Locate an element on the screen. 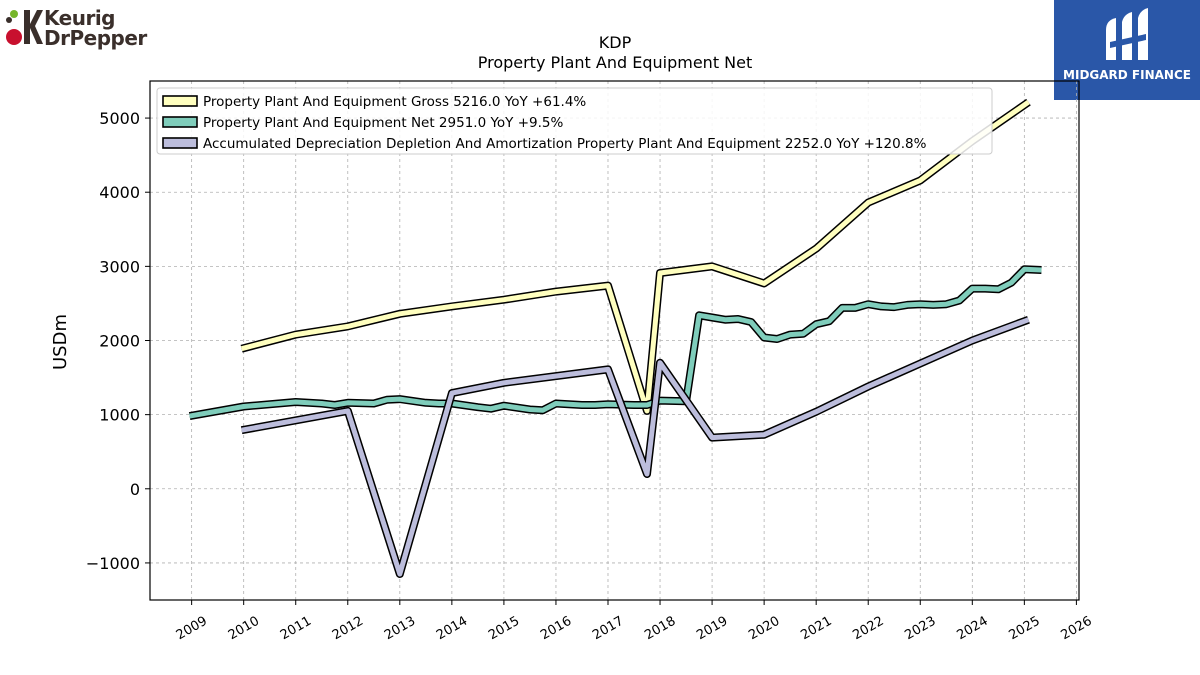 Image resolution: width=1200 pixels, height=675 pixels. x-tick-label: 2023 is located at coordinates (920, 629).